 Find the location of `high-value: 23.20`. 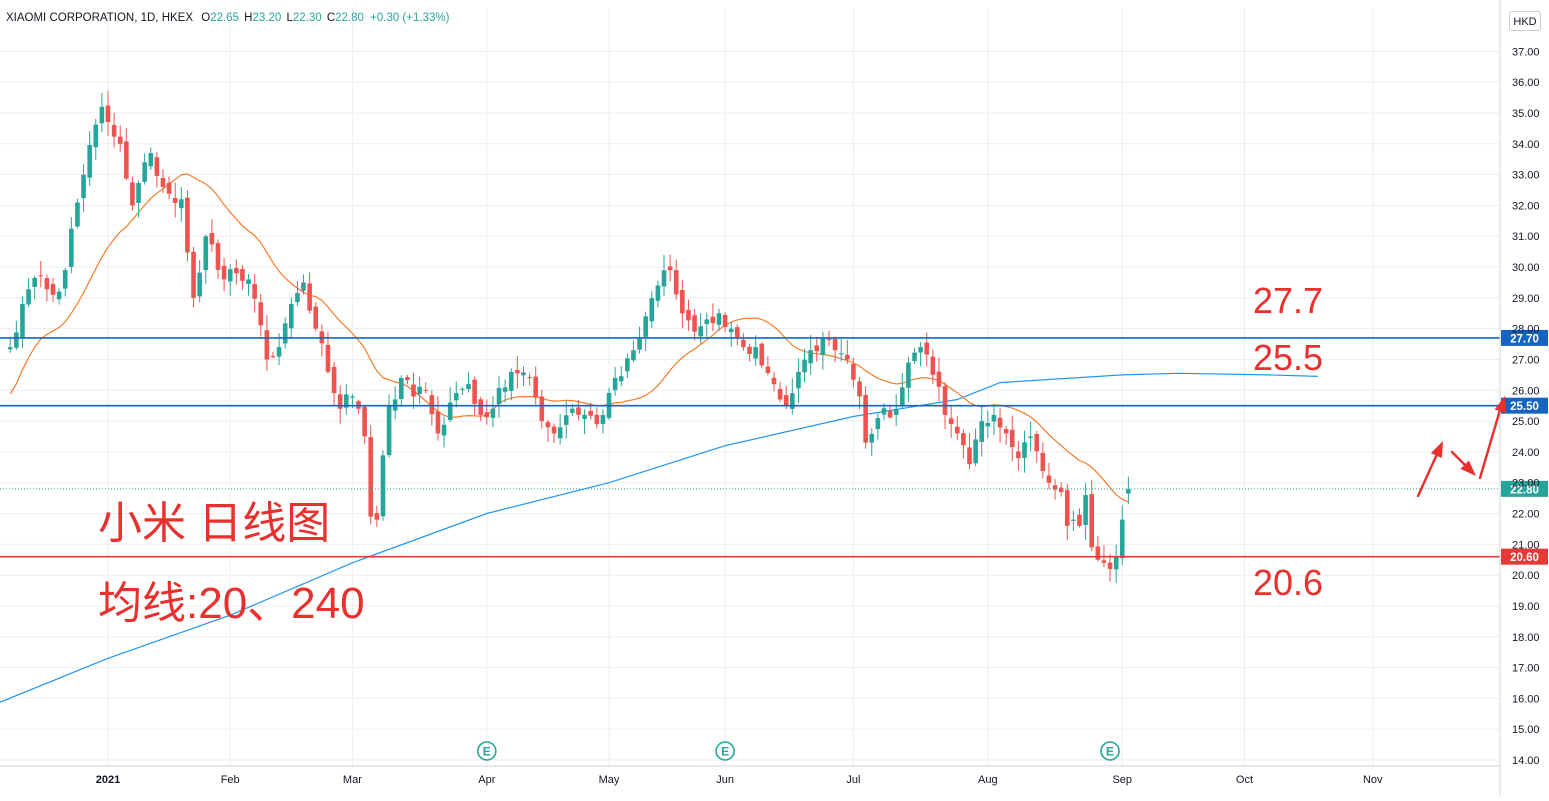

high-value: 23.20 is located at coordinates (267, 18).